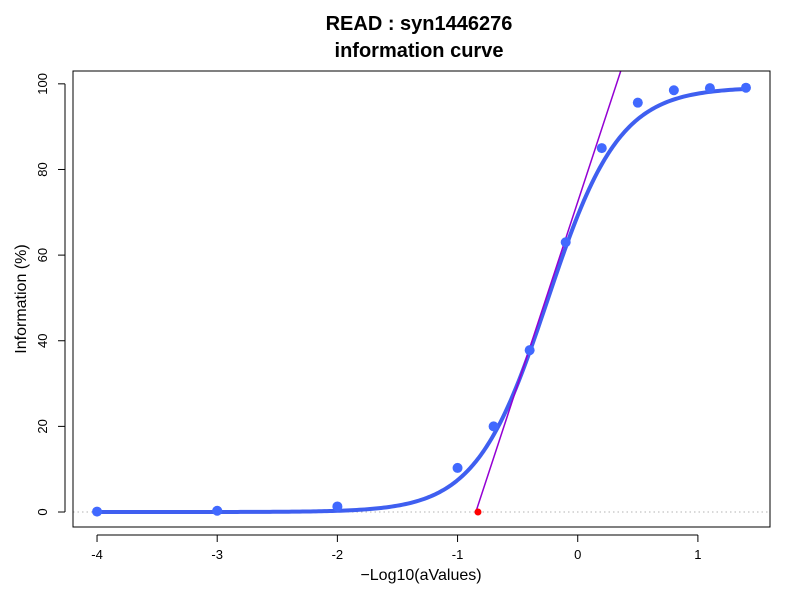 Image resolution: width=800 pixels, height=600 pixels. Describe the element at coordinates (42, 255) in the screenshot. I see `y-tick-label: 60` at that location.